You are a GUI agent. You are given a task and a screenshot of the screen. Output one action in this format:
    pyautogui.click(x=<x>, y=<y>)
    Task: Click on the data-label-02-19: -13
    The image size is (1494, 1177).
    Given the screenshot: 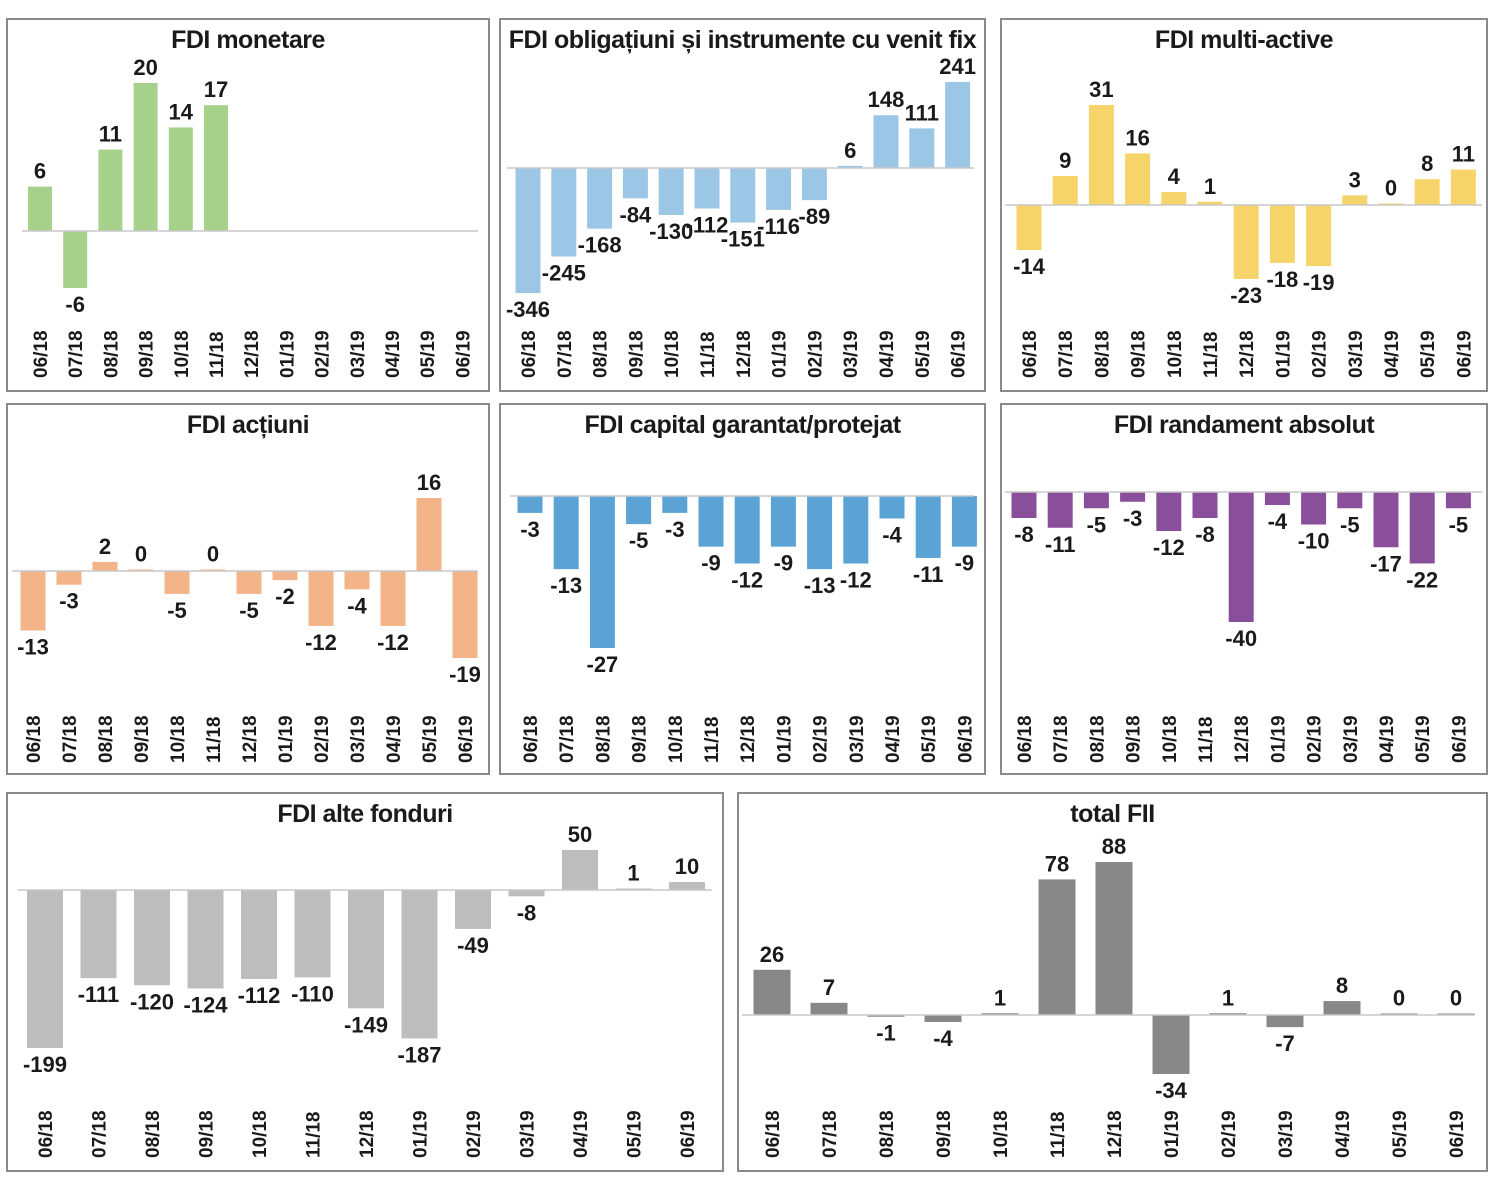 What is the action you would take?
    pyautogui.click(x=820, y=585)
    